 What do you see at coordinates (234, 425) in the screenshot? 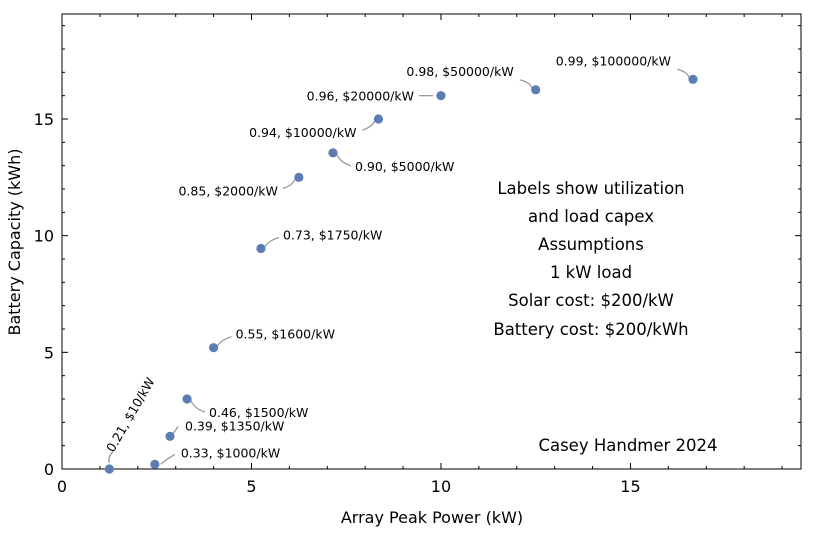
I see `point-label: 0.39, $1350/kW` at bounding box center [234, 425].